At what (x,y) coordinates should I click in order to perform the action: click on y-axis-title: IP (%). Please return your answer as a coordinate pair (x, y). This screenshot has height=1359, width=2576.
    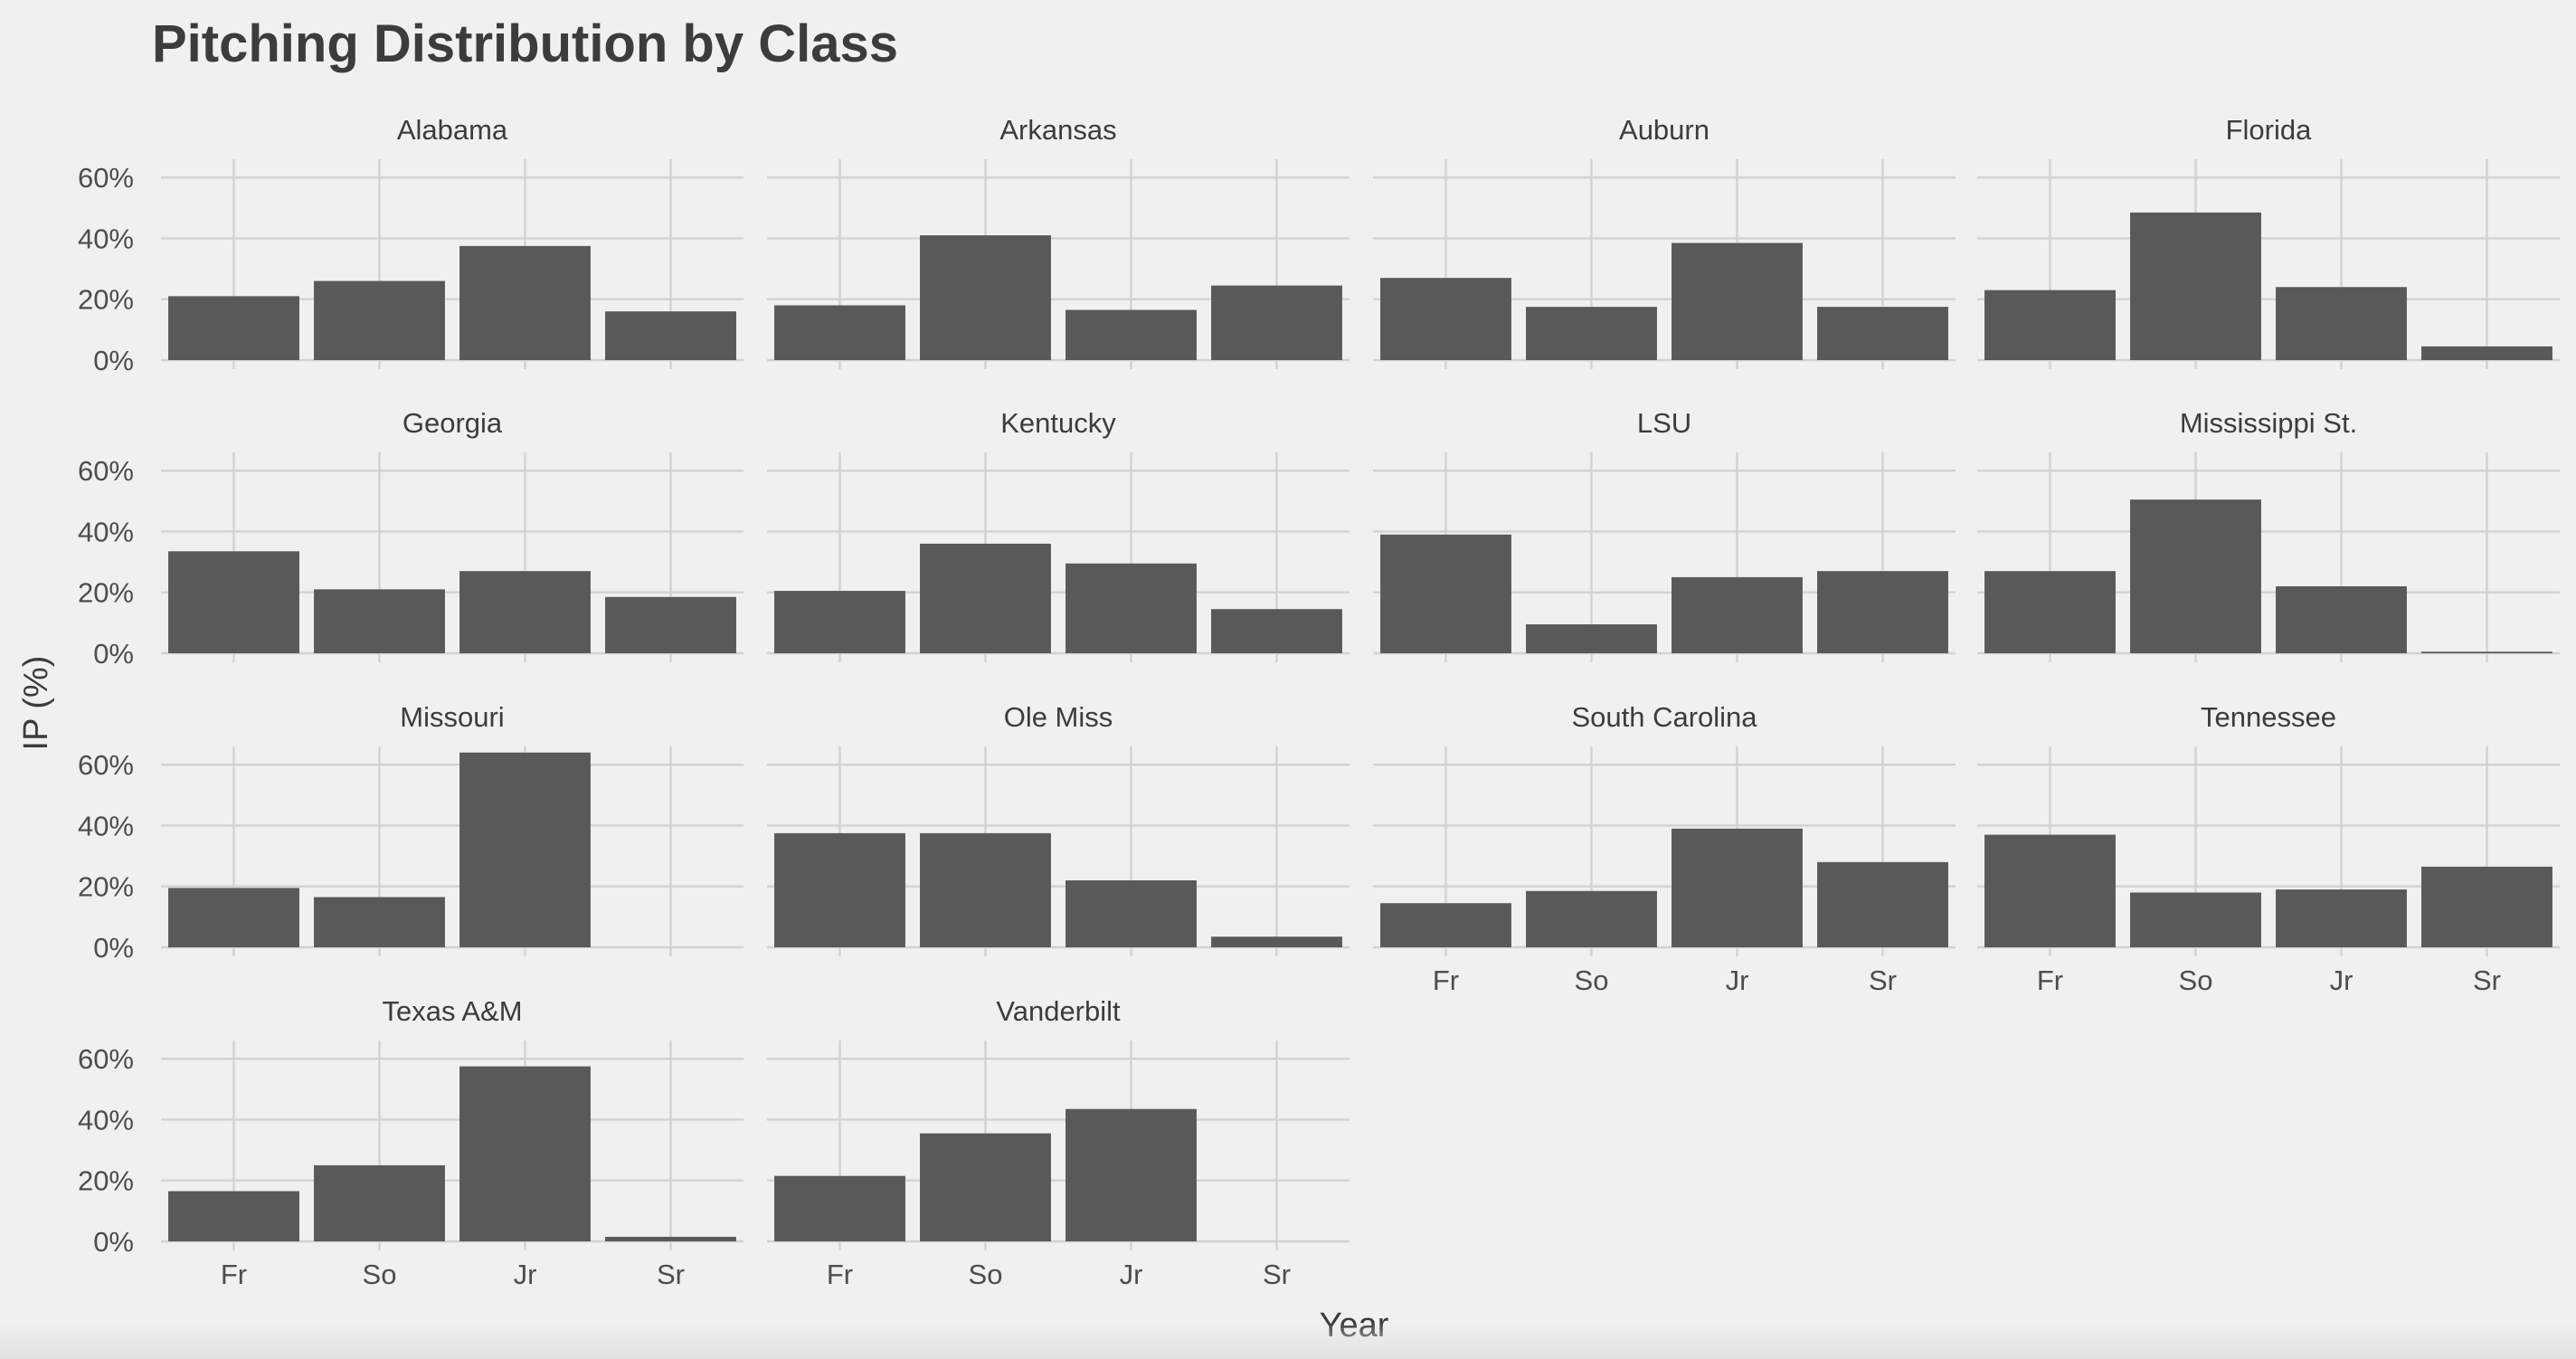
    Looking at the image, I should click on (36, 703).